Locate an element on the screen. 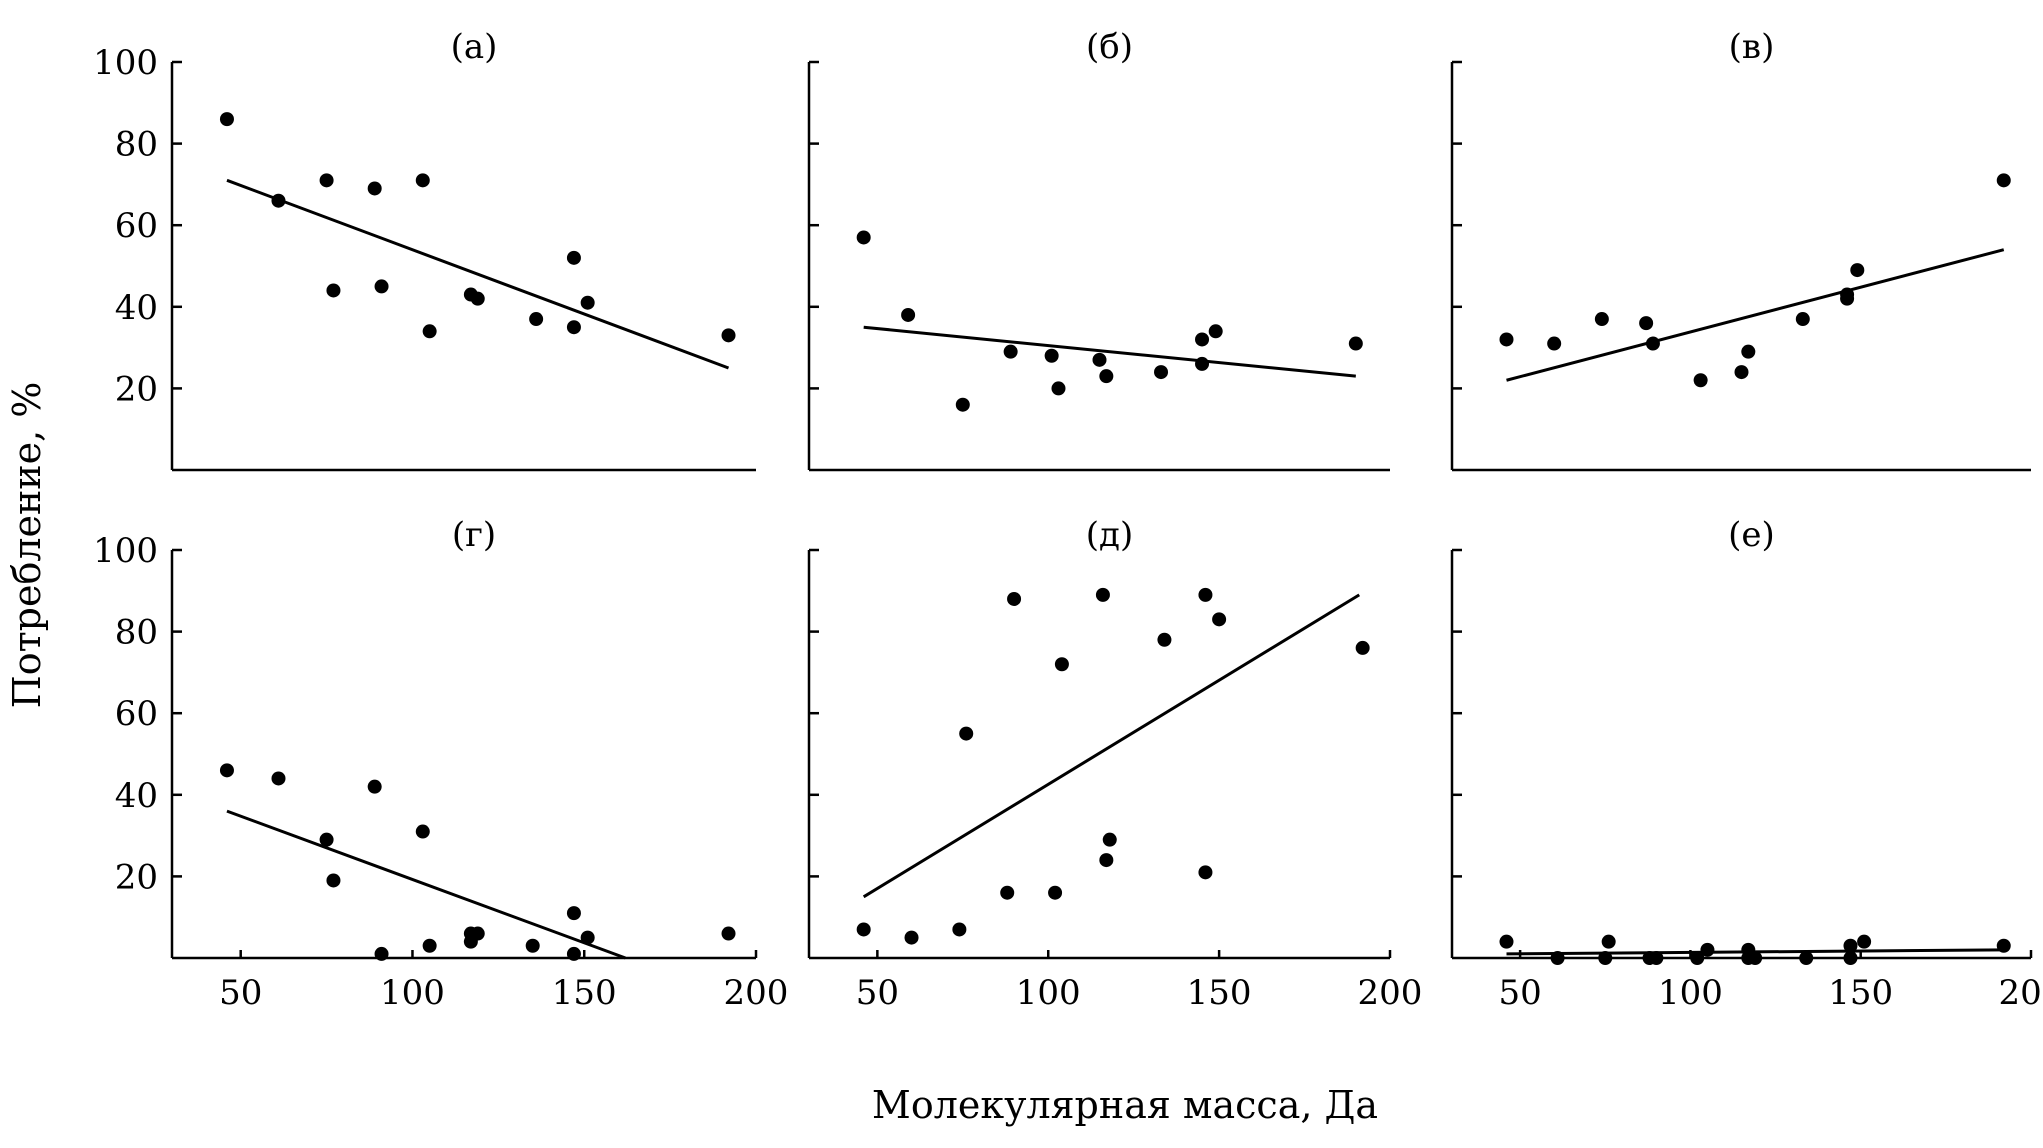 The height and width of the screenshot is (1148, 2043). panel-5: 50 100 150 200 (д) is located at coordinates (1114, 764).